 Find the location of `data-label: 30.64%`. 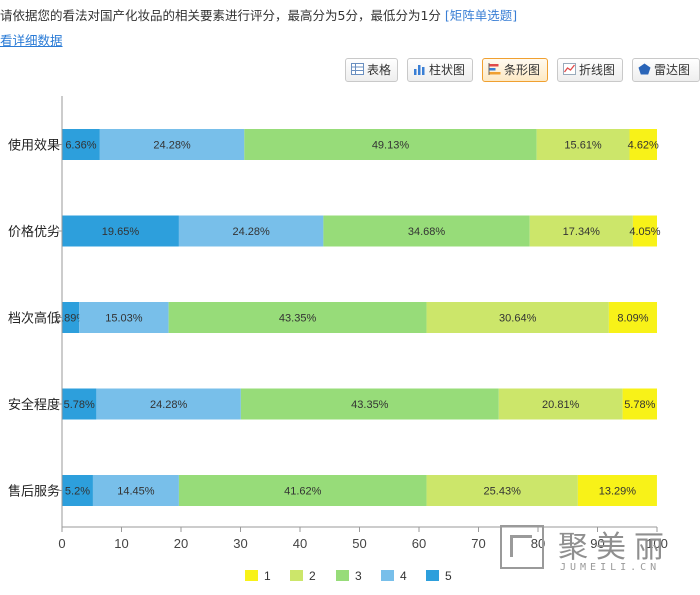

data-label: 30.64% is located at coordinates (518, 319).